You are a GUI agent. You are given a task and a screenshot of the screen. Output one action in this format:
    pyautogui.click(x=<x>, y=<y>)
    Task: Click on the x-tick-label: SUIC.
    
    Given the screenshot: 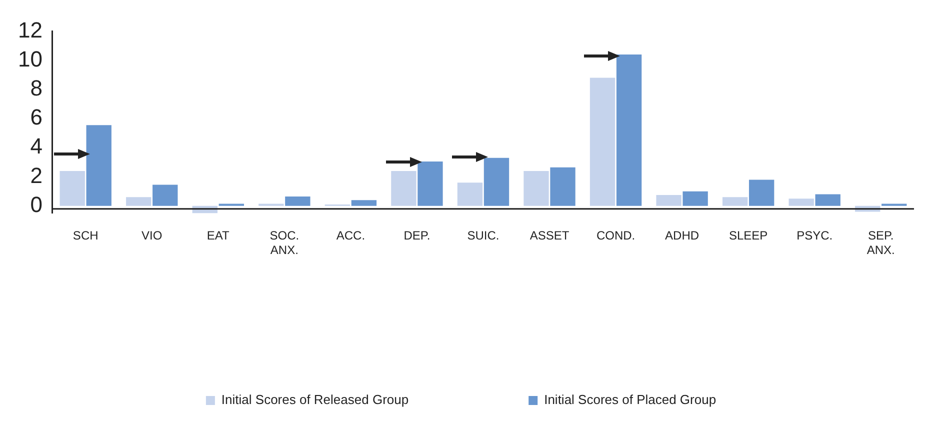 What is the action you would take?
    pyautogui.click(x=483, y=235)
    